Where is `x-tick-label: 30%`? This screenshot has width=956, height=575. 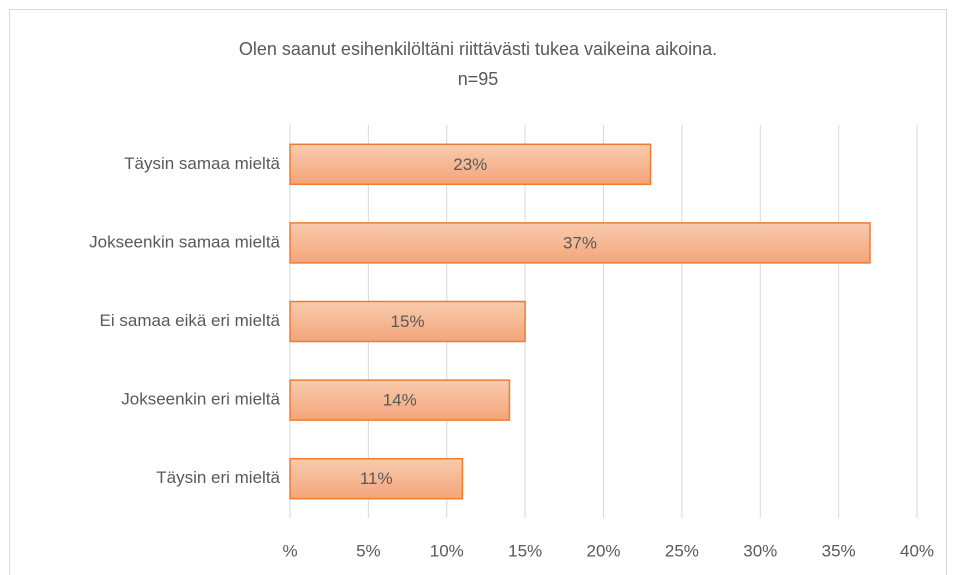
x-tick-label: 30% is located at coordinates (760, 550).